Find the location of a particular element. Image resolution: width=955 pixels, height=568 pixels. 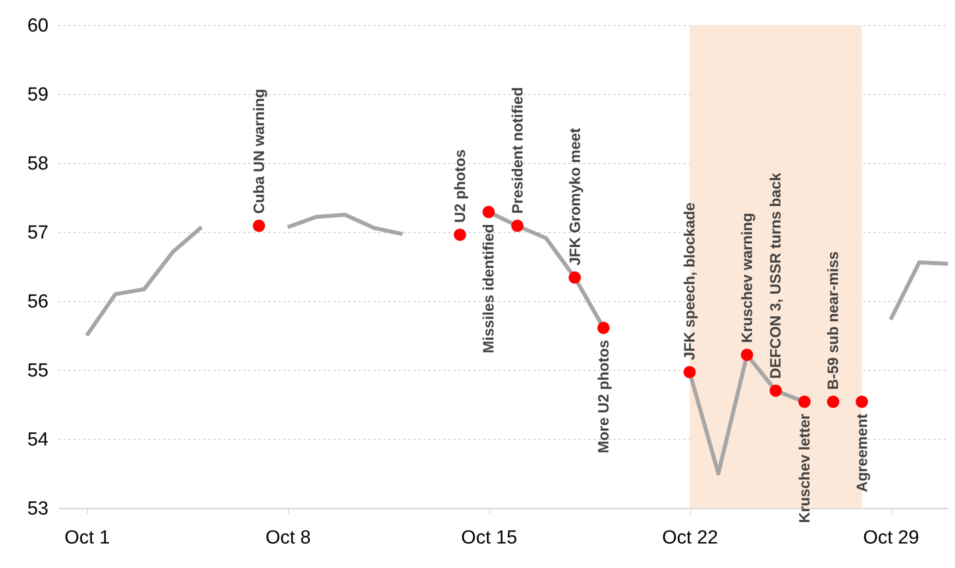

y-tick-label: 55 is located at coordinates (37, 371).